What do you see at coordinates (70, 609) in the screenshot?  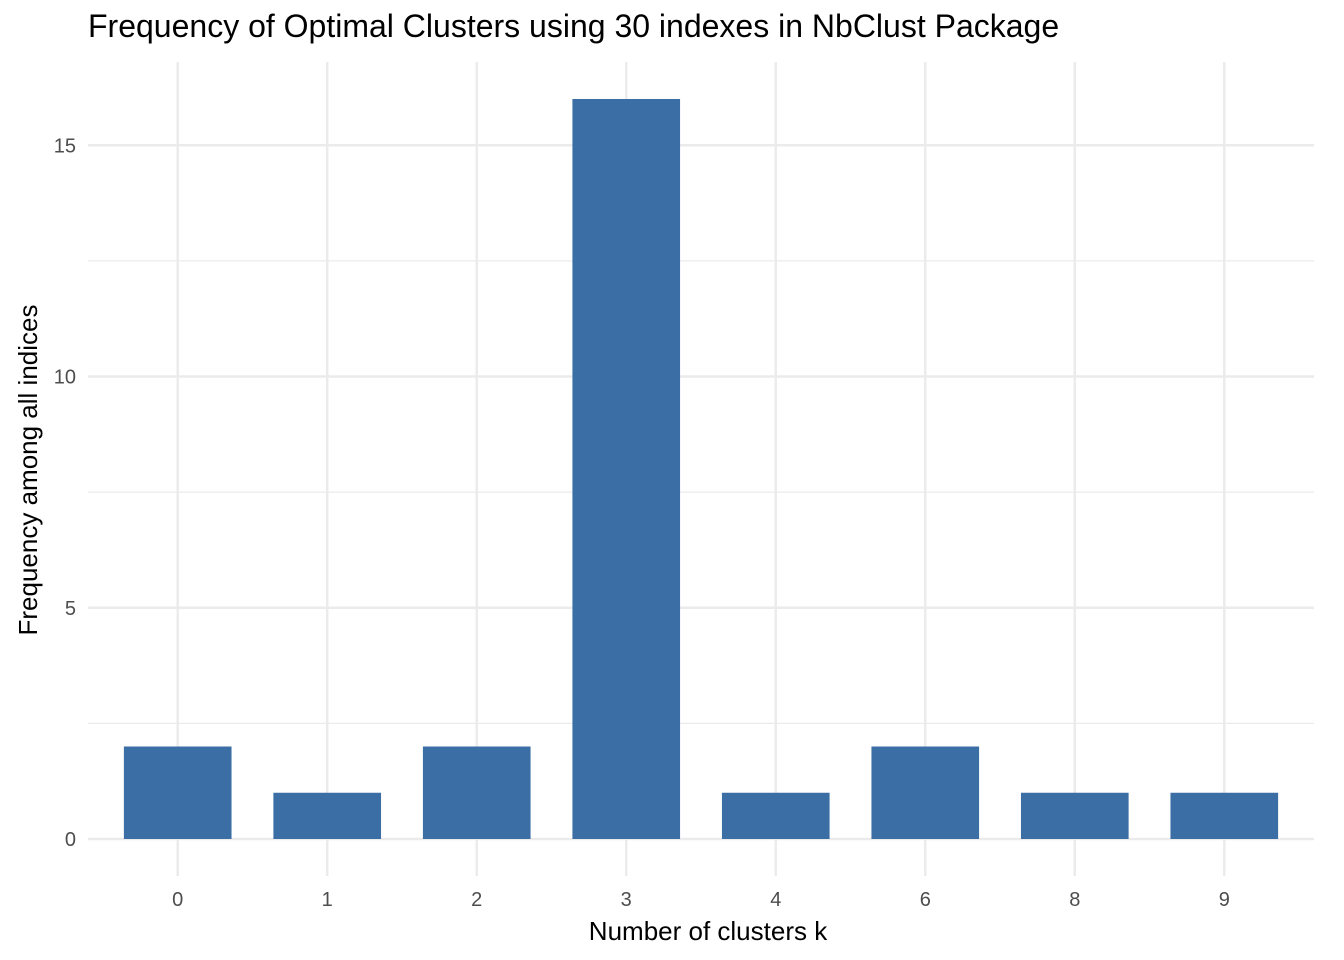 I see `y-tick-label: 5` at bounding box center [70, 609].